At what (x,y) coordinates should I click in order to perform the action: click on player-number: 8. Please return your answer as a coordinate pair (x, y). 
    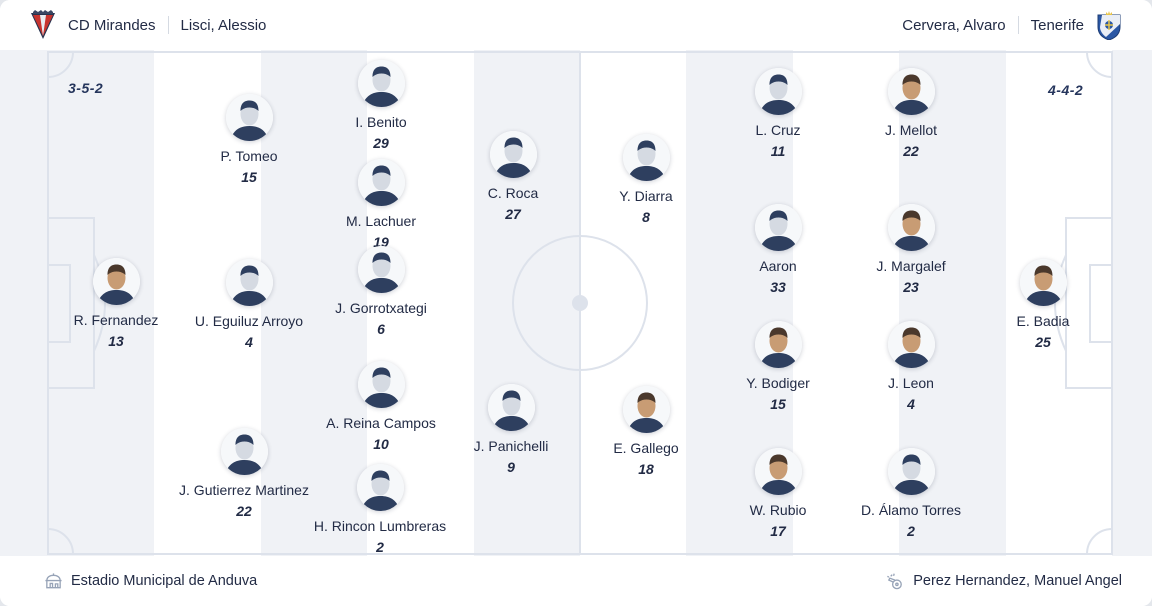
    Looking at the image, I should click on (646, 217).